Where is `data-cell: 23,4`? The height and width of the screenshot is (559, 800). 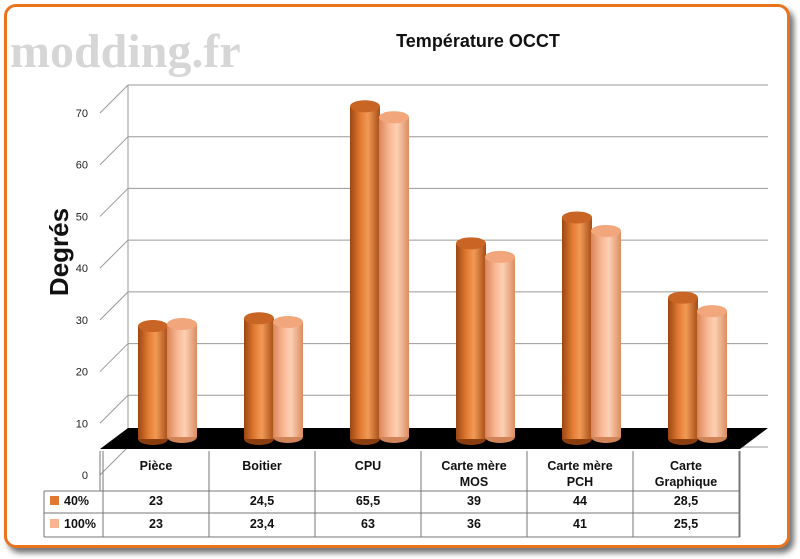
data-cell: 23,4 is located at coordinates (262, 524).